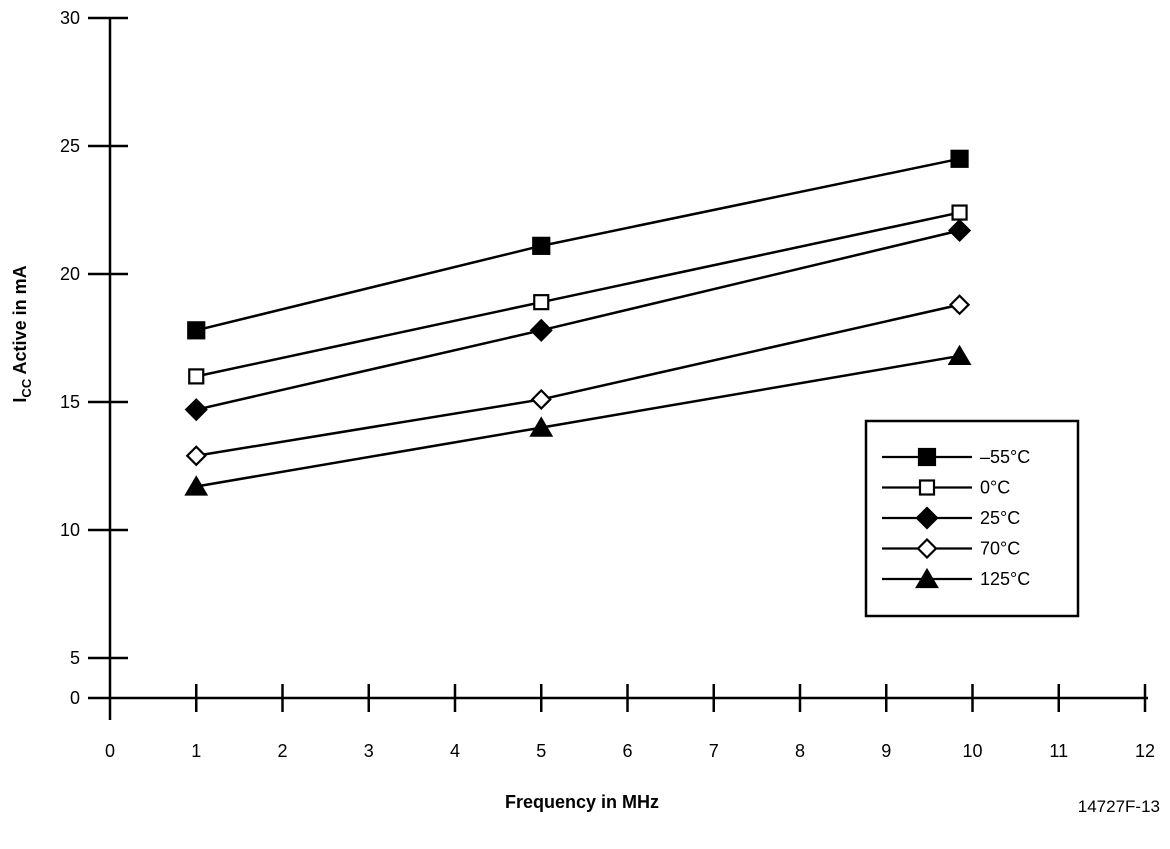 This screenshot has width=1170, height=849. I want to click on y-tick-label: 30, so click(70, 18).